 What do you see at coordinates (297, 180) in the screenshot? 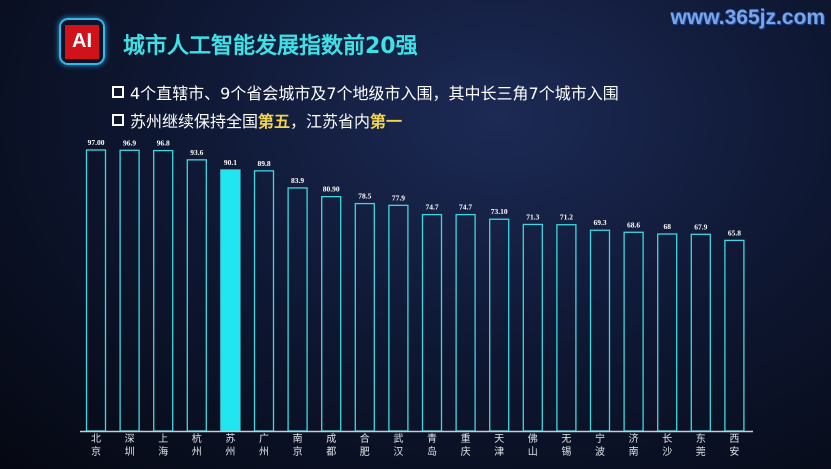
I see `data-label: 83.9` at bounding box center [297, 180].